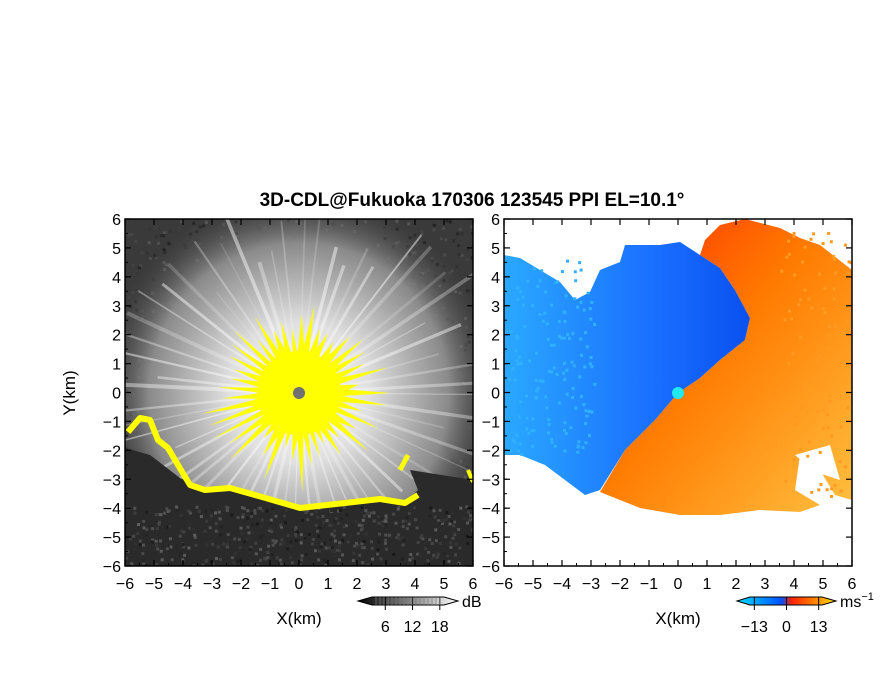  Describe the element at coordinates (440, 627) in the screenshot. I see `intensity-colorbar-tick-label: 18` at that location.